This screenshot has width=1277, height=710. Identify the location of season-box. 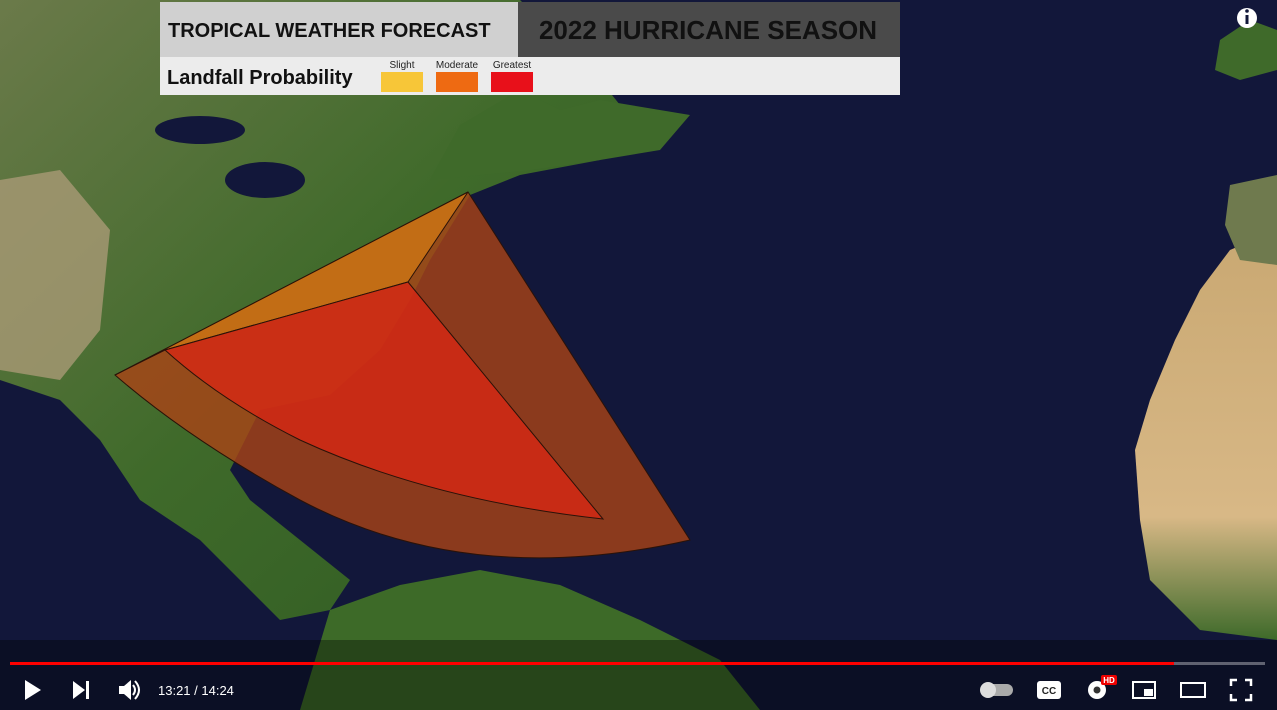
(709, 29).